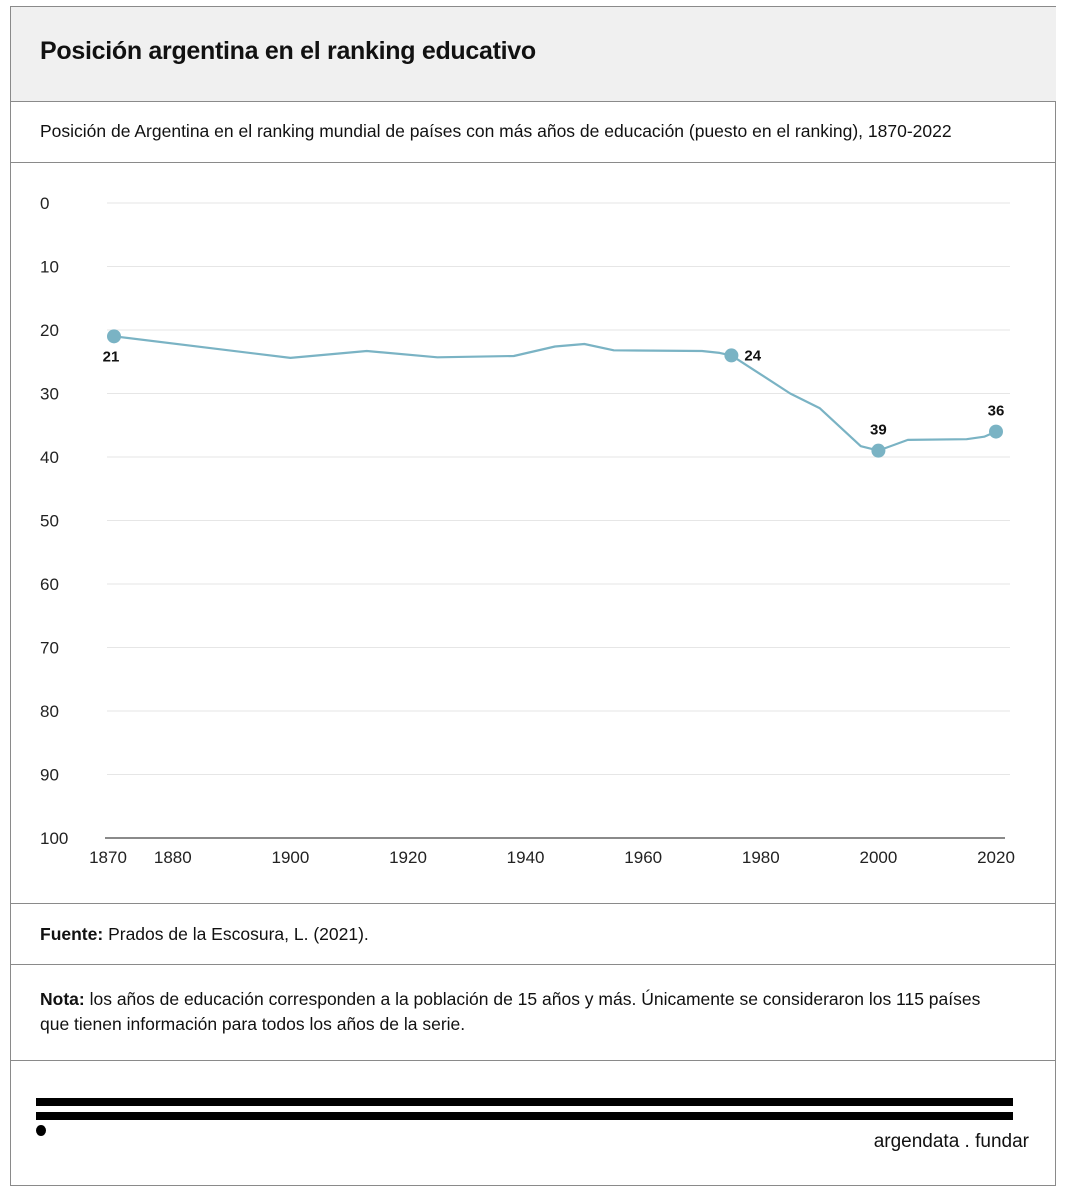 The height and width of the screenshot is (1200, 1066). Describe the element at coordinates (173, 857) in the screenshot. I see `x-tick-label: 1880` at that location.